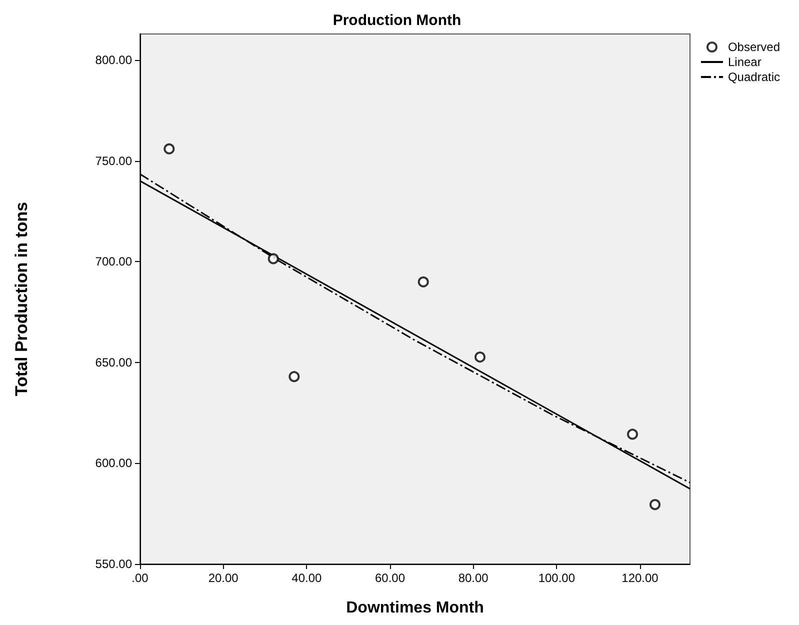 This screenshot has width=799, height=625. What do you see at coordinates (390, 578) in the screenshot?
I see `x-tick-label: 60.00` at bounding box center [390, 578].